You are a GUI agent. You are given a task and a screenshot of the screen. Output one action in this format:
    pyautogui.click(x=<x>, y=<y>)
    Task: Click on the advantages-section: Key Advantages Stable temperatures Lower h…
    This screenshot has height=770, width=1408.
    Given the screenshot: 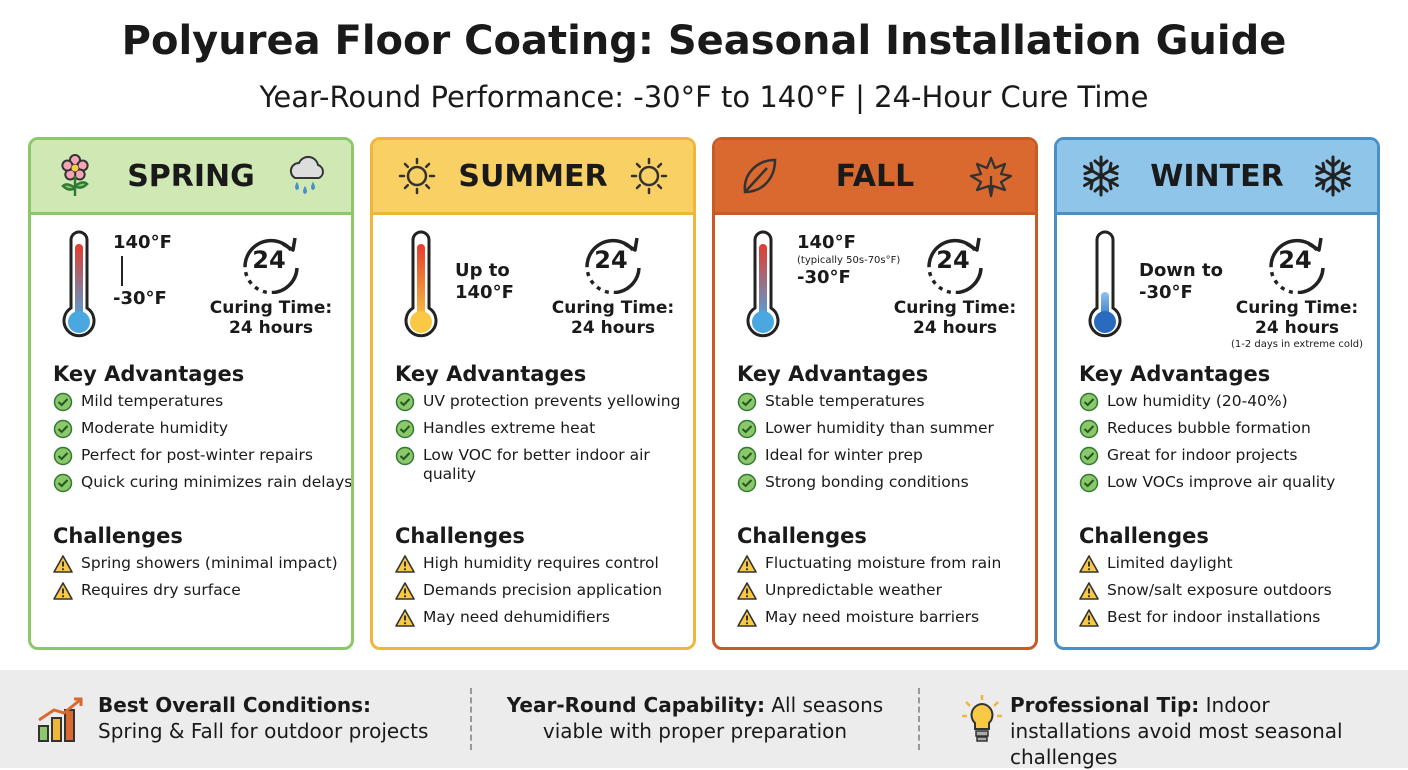 What is the action you would take?
    pyautogui.click(x=886, y=431)
    